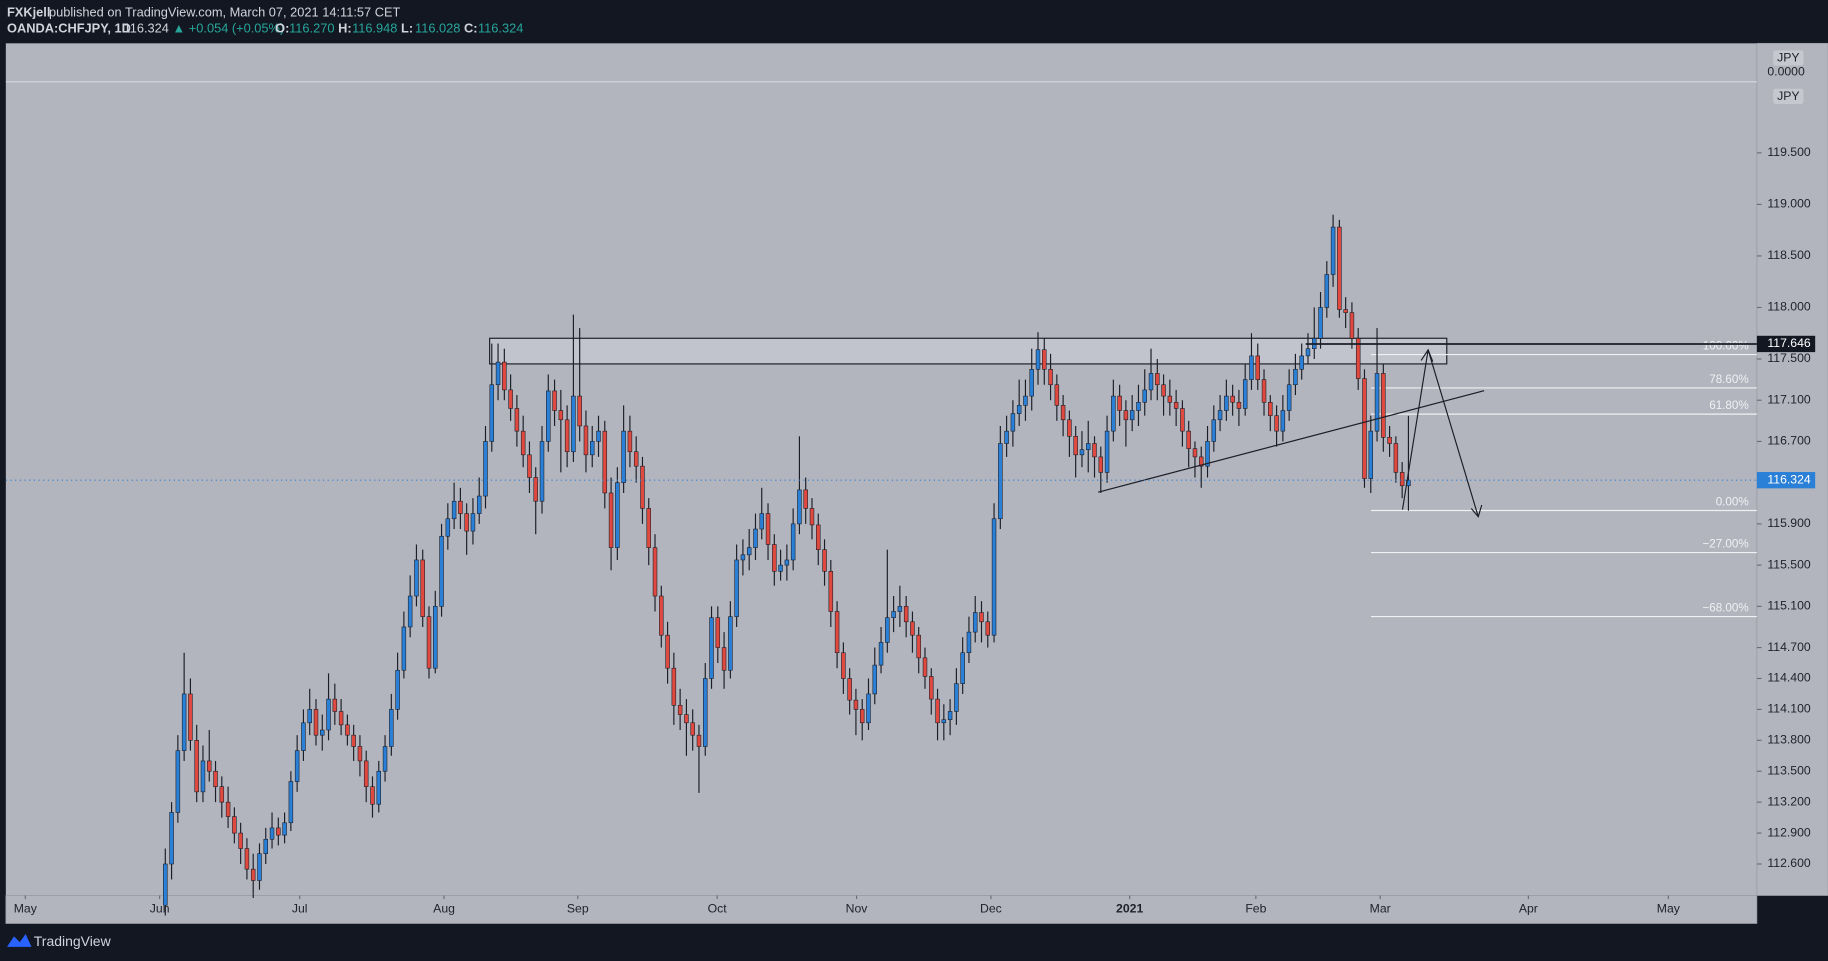  What do you see at coordinates (1789, 255) in the screenshot?
I see `y-tick-label: 118.500` at bounding box center [1789, 255].